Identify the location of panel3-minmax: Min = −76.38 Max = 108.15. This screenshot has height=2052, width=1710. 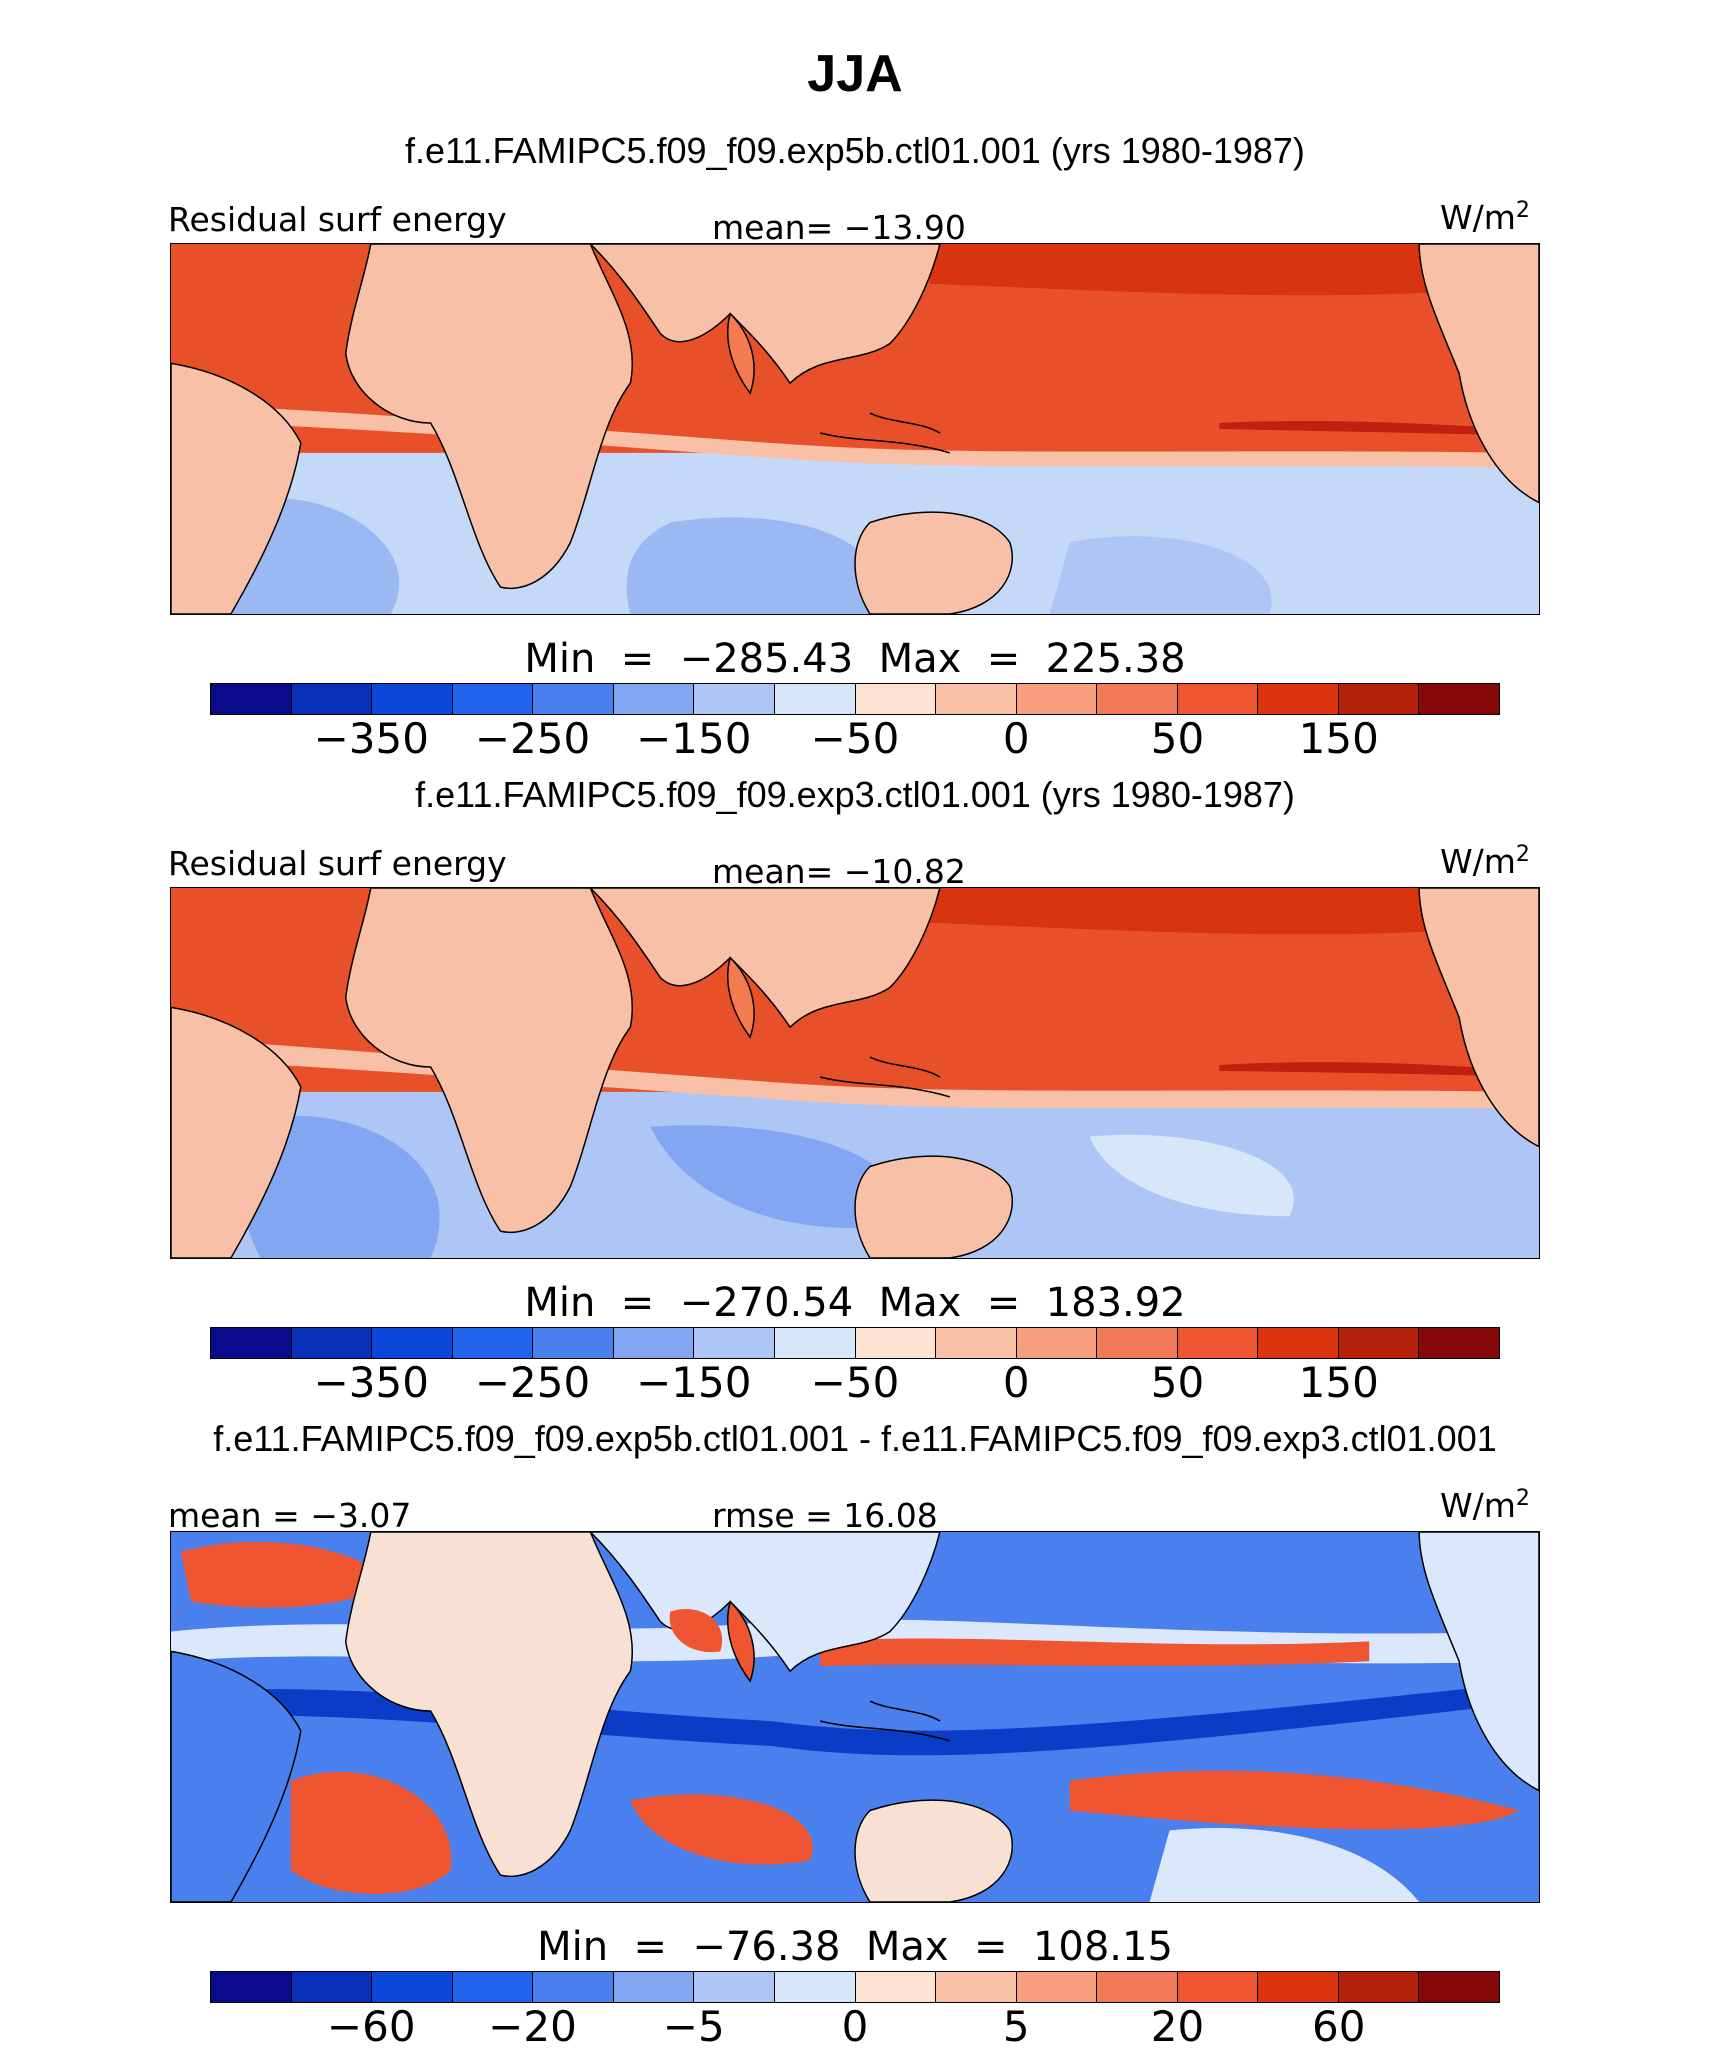
(855, 1947).